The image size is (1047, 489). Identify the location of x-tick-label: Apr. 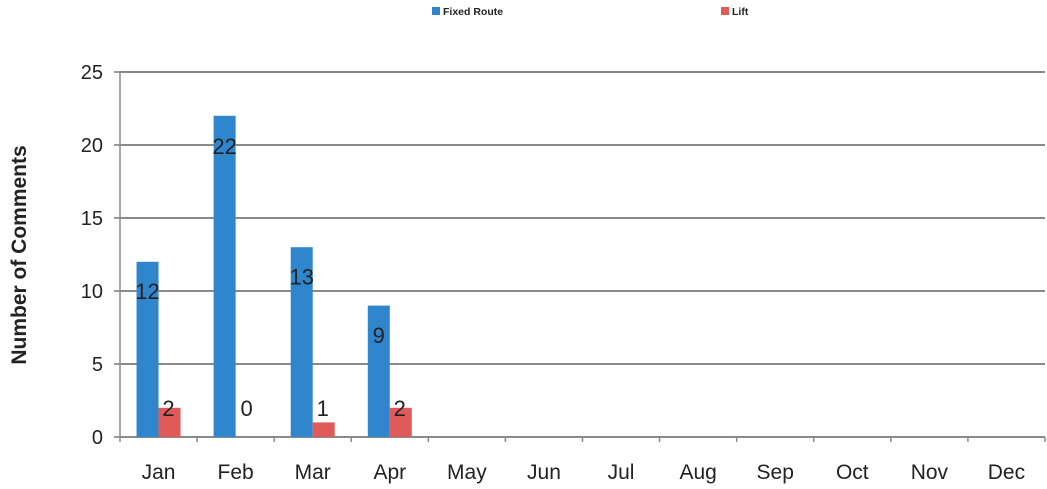
(389, 472).